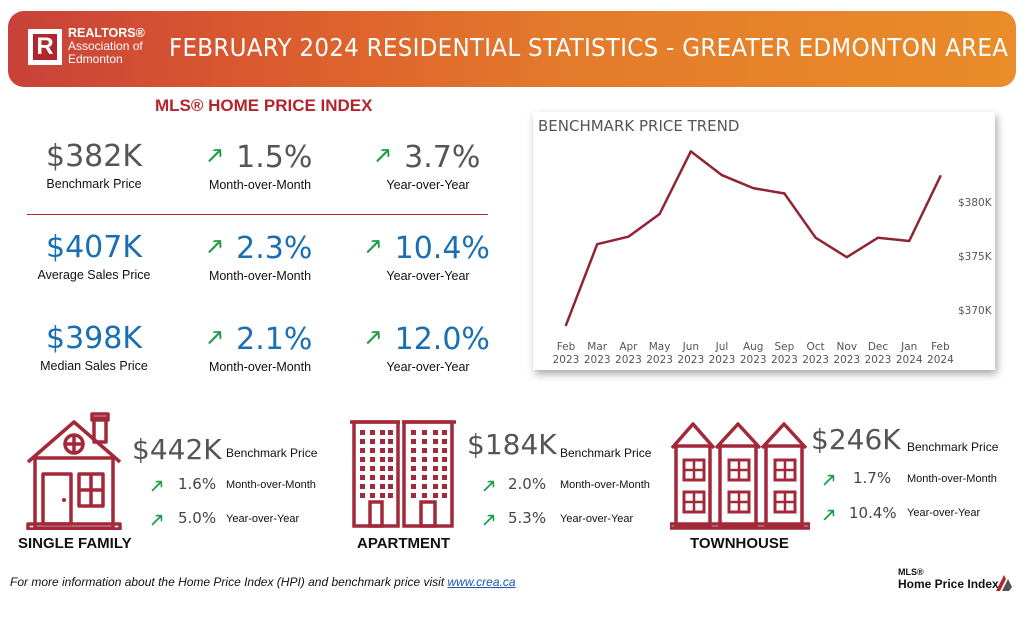  What do you see at coordinates (442, 339) in the screenshot?
I see `median-yoy-value: 12.0%` at bounding box center [442, 339].